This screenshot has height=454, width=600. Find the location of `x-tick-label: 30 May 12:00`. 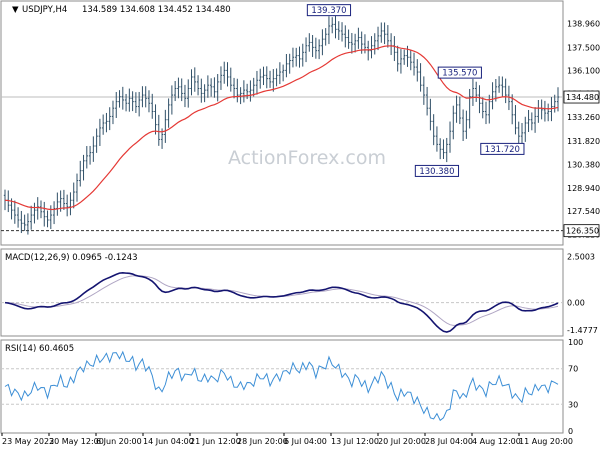

x-tick-label: 30 May 12:00 is located at coordinates (76, 441).